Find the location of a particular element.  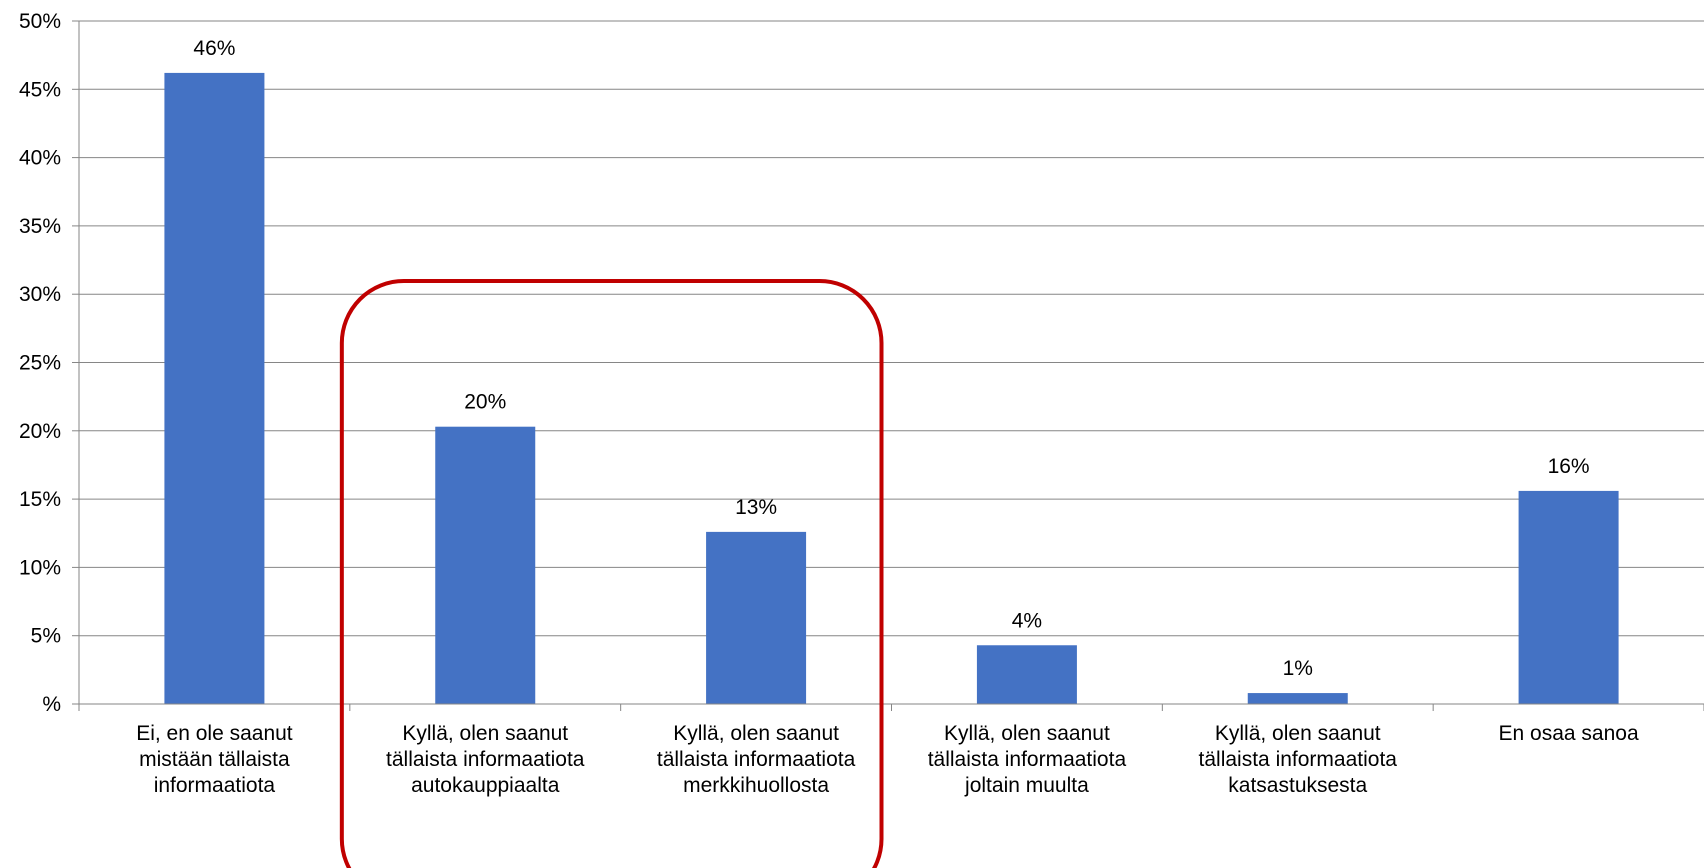

data-label: 16% is located at coordinates (1569, 466).